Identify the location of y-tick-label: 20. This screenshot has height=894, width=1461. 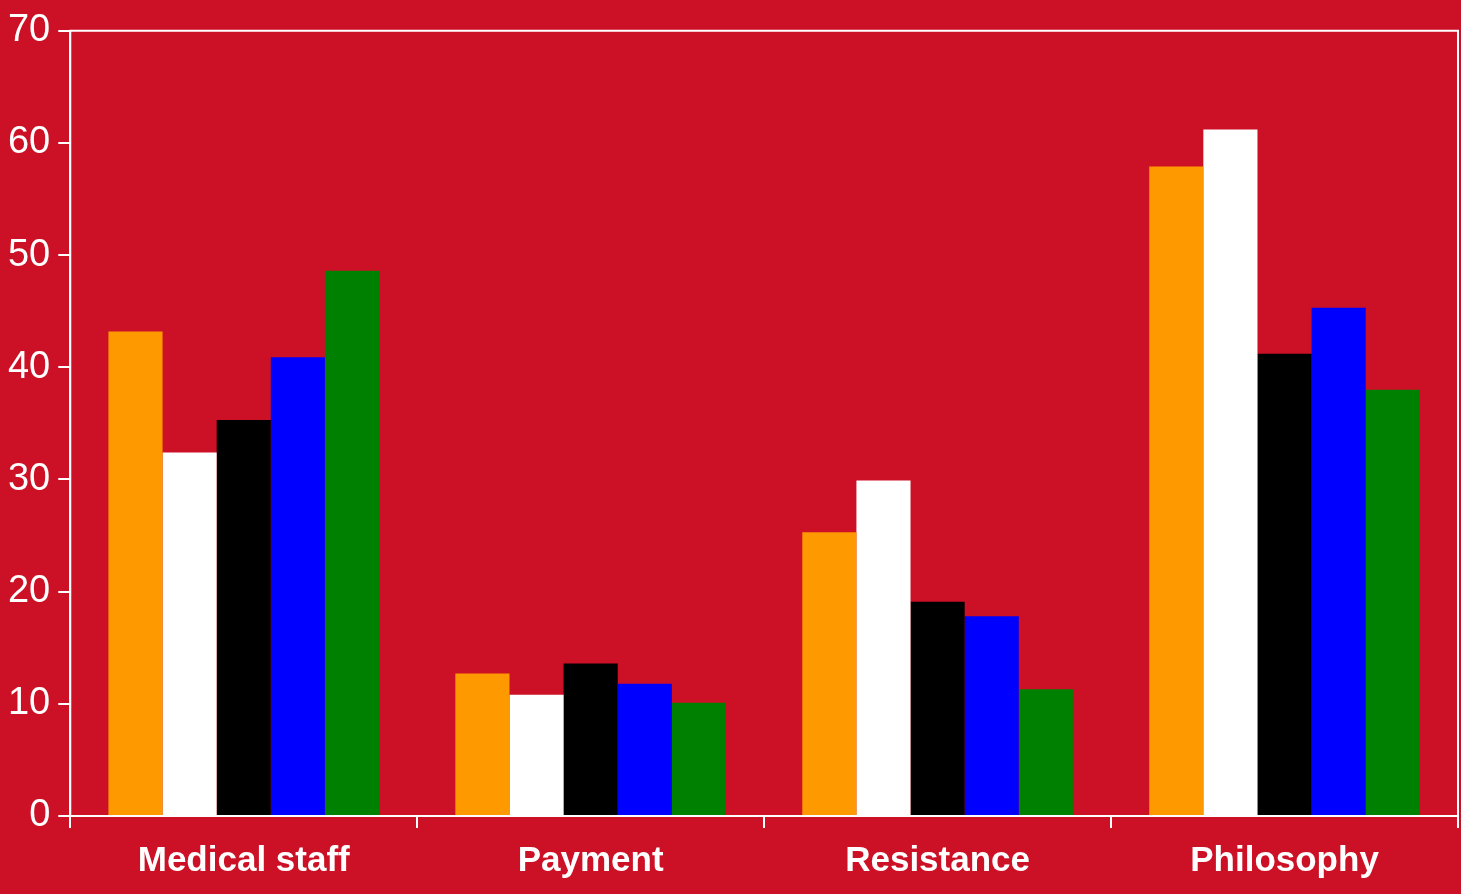
(29, 589).